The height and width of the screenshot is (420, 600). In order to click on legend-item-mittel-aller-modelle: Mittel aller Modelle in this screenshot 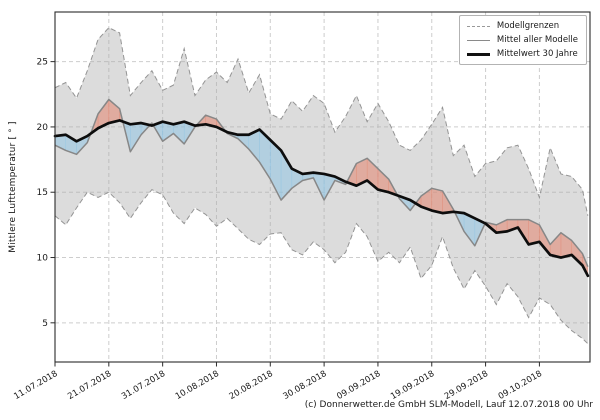, I will do `click(522, 40)`.